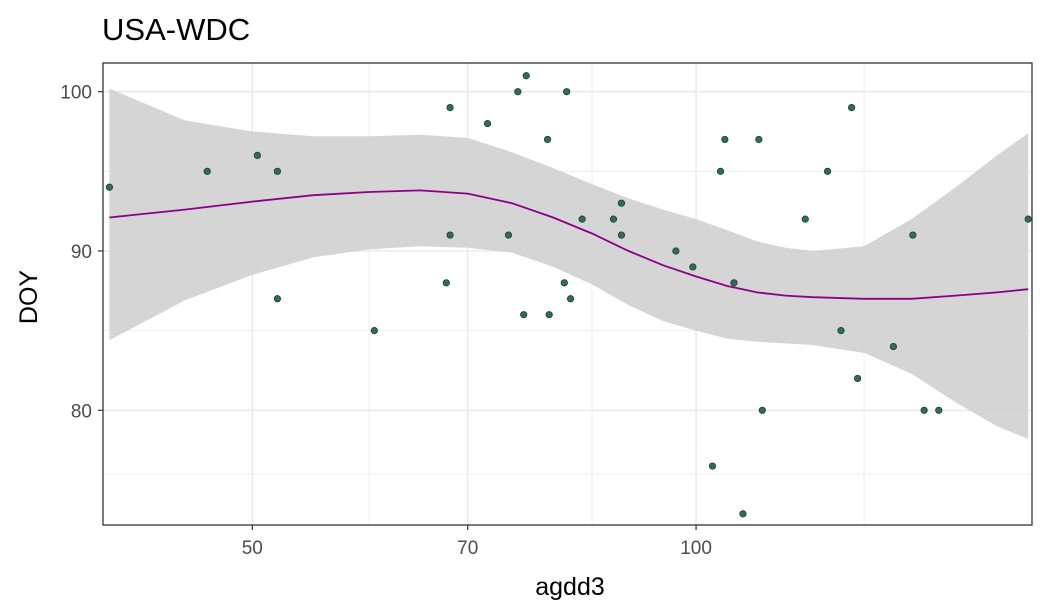 Image resolution: width=1056 pixels, height=614 pixels. I want to click on chart-title: USA-WDC, so click(176, 29).